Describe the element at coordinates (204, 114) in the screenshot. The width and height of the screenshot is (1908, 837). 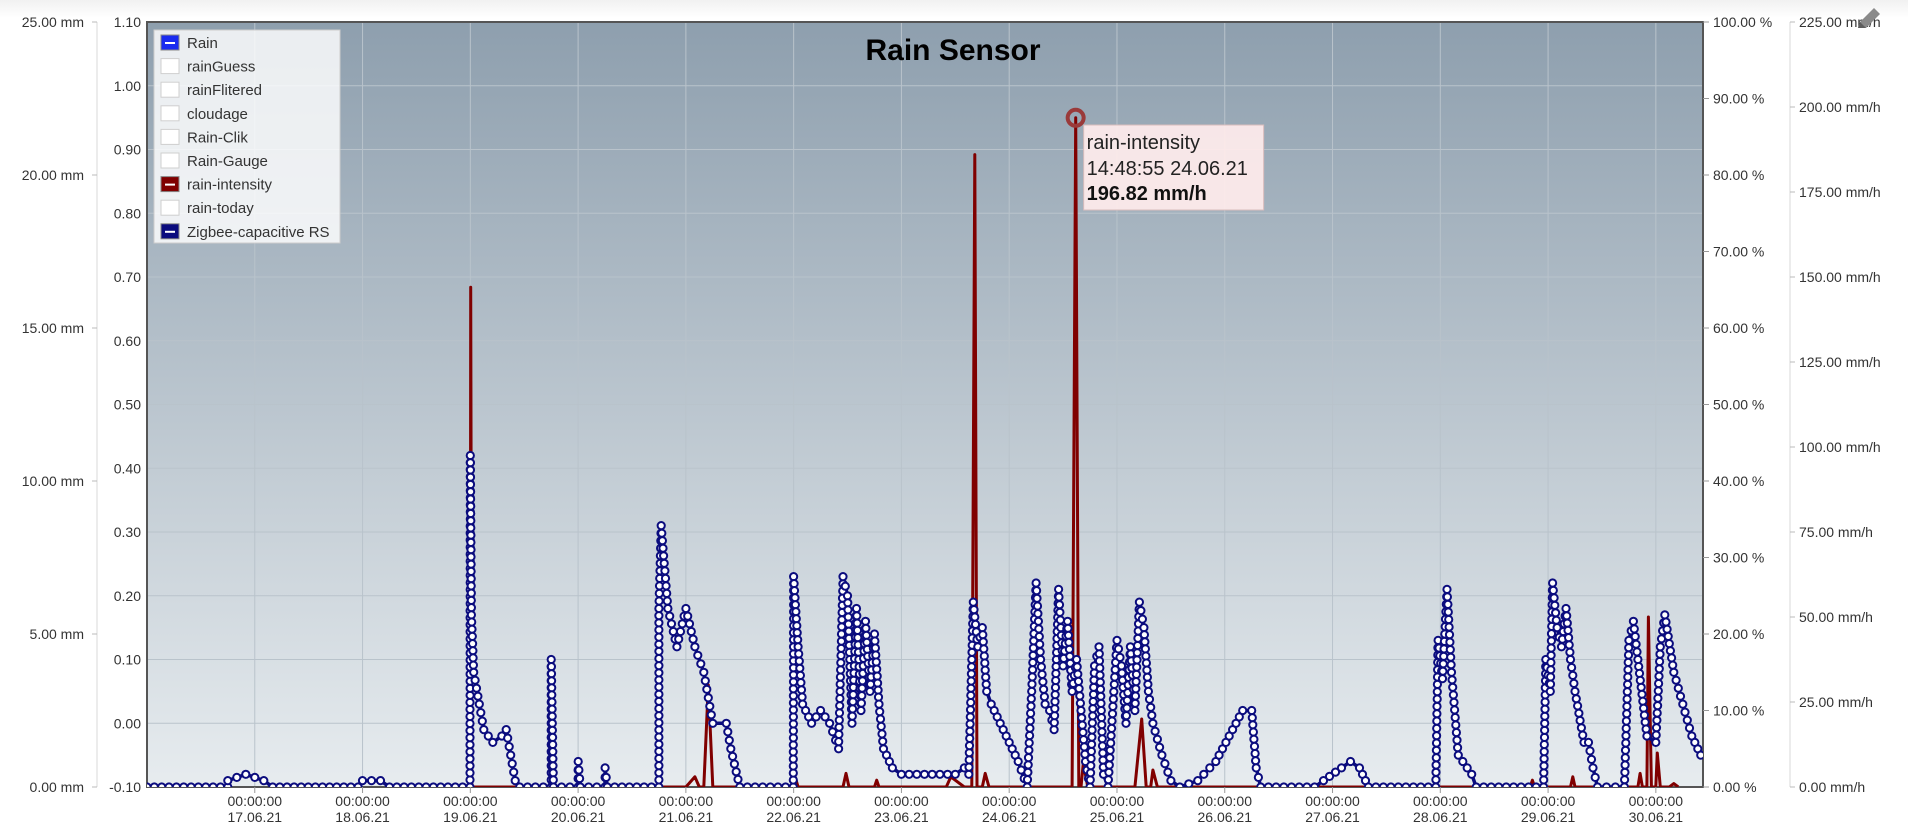
I see `legend-item: cloudage` at that location.